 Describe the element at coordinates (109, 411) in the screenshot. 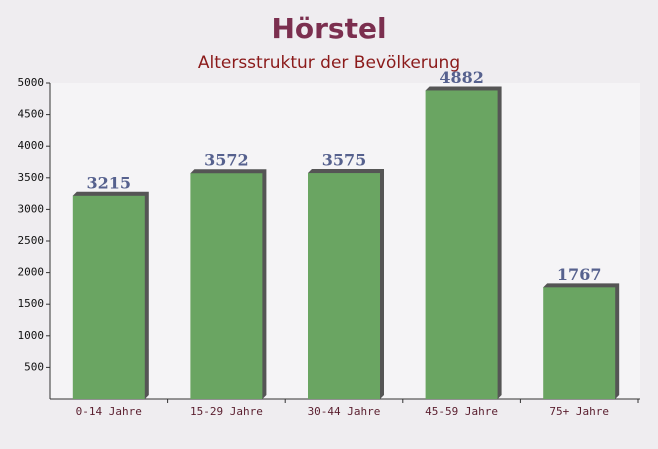

I see `x-tick-label: 0-14 Jahre` at that location.